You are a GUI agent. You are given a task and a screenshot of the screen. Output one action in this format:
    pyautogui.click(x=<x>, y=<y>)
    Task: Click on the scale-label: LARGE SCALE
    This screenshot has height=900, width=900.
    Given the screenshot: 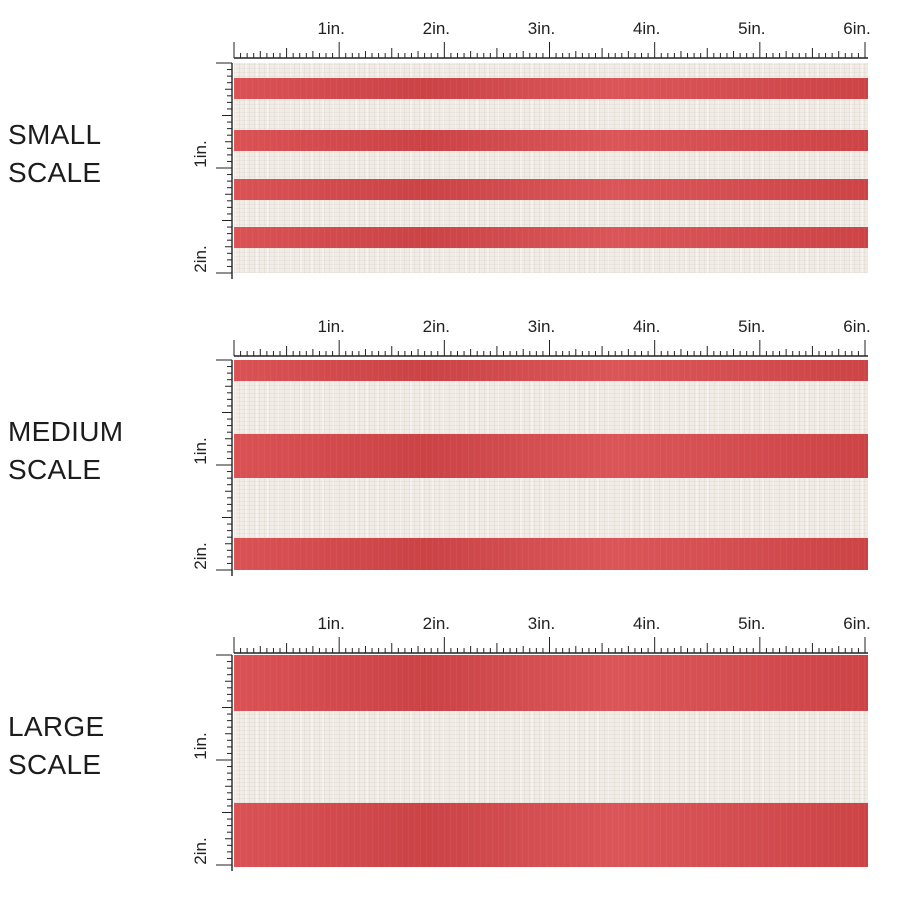 What is the action you would take?
    pyautogui.click(x=56, y=746)
    